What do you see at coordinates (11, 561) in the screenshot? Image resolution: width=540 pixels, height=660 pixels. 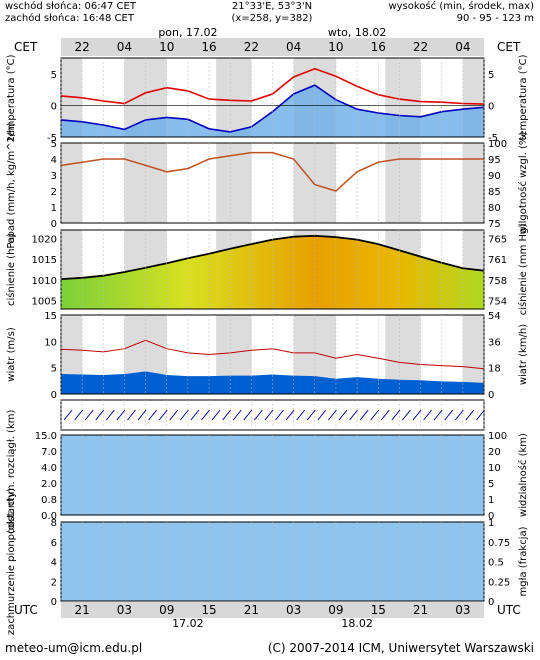 I see `axis-title: zachmurzenie pion. (oktanty)` at bounding box center [11, 561].